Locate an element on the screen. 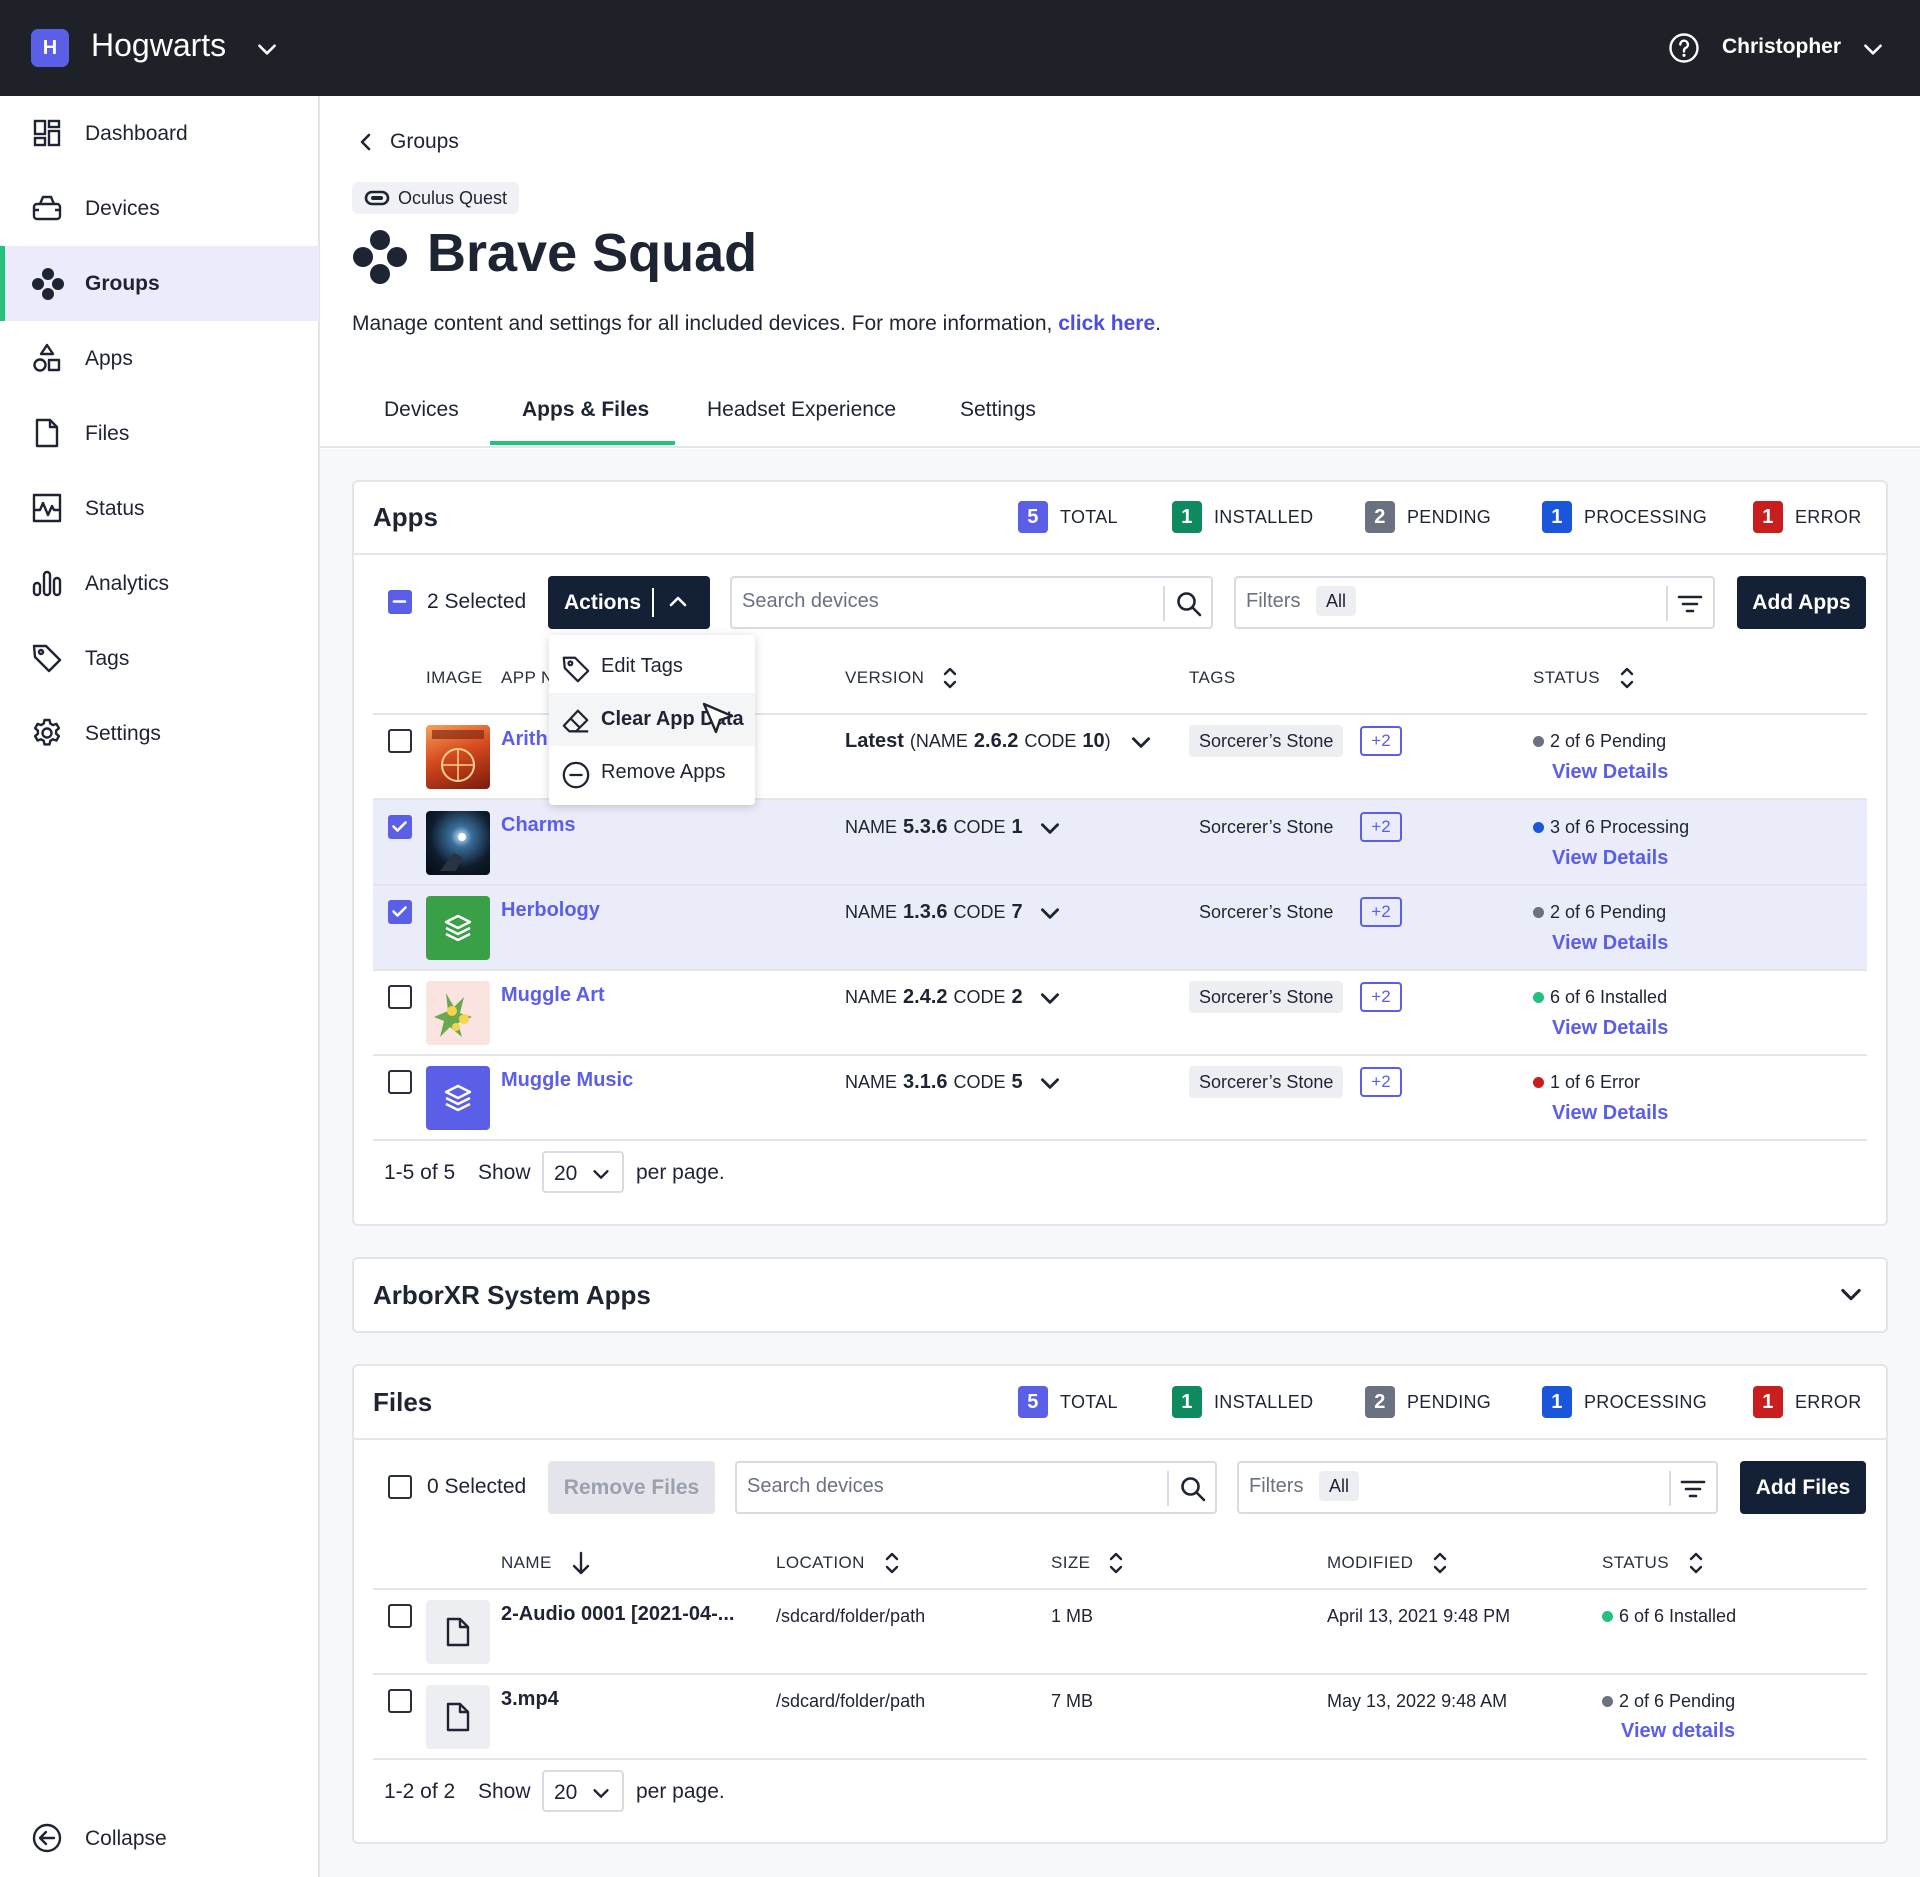  column-header-size: SIZE is located at coordinates (1071, 1562).